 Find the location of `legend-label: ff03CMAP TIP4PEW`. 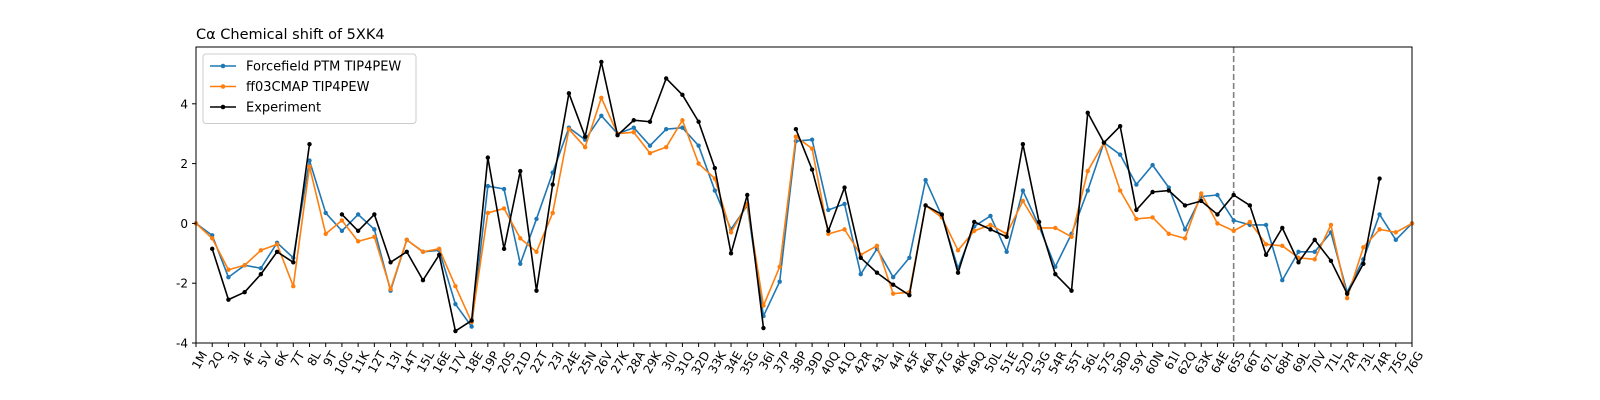

legend-label: ff03CMAP TIP4PEW is located at coordinates (308, 87).